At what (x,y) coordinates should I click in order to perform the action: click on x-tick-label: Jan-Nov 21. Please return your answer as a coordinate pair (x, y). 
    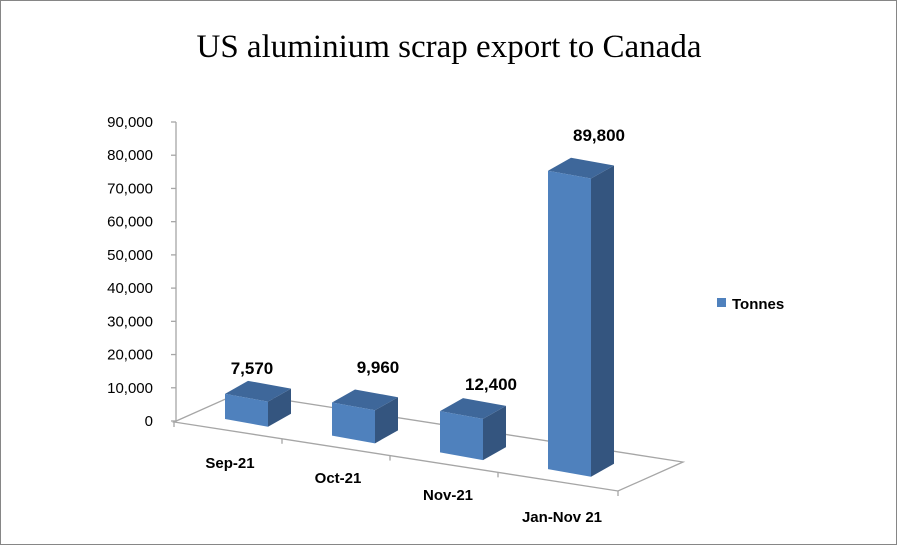
    Looking at the image, I should click on (562, 517).